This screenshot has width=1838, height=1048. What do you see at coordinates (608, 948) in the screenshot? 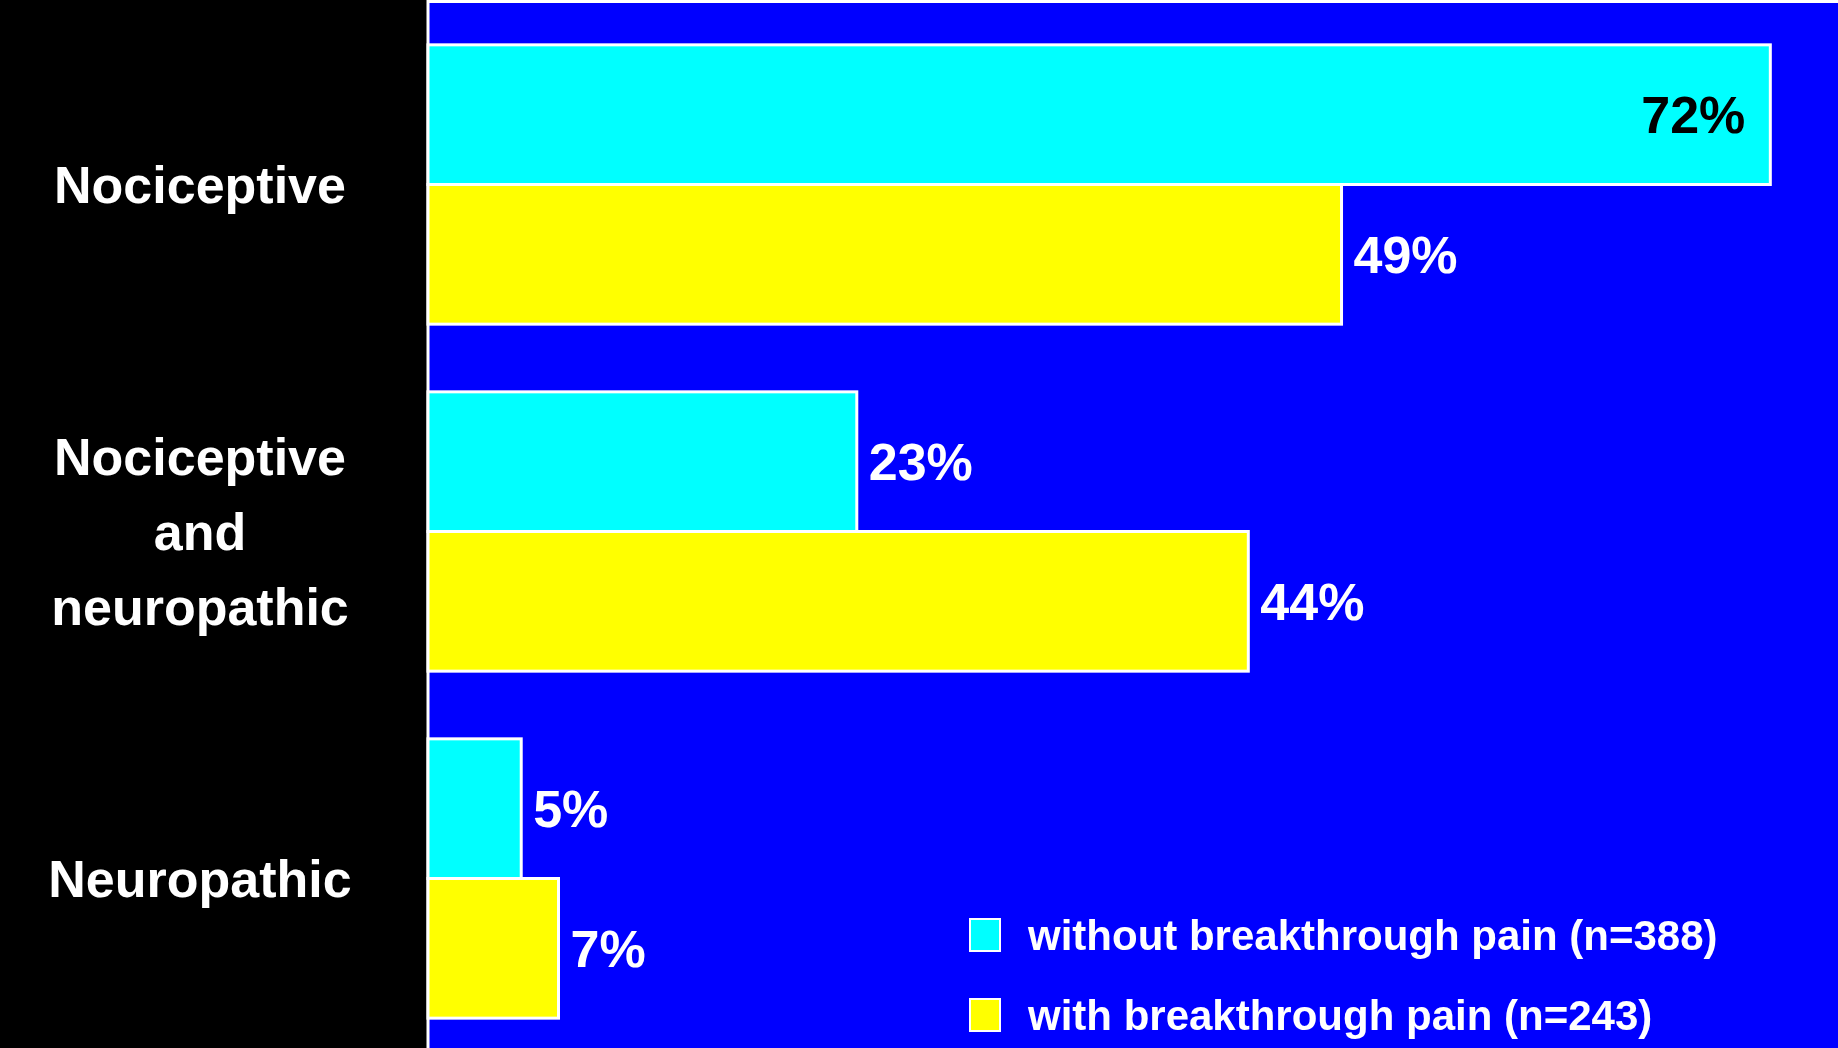
I see `data-label: 7%` at bounding box center [608, 948].